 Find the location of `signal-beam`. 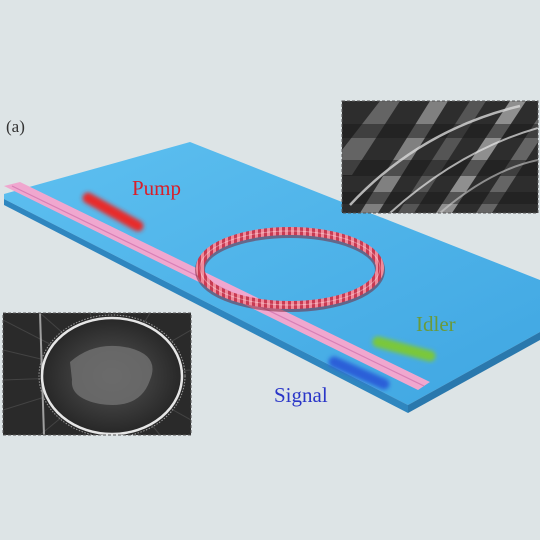

signal-beam is located at coordinates (359, 373).